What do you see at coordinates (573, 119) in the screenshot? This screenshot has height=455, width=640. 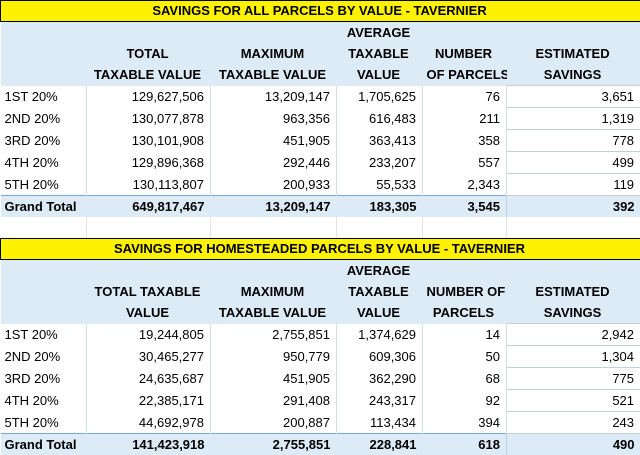 I see `estimated-savings-cell: 1,319` at bounding box center [573, 119].